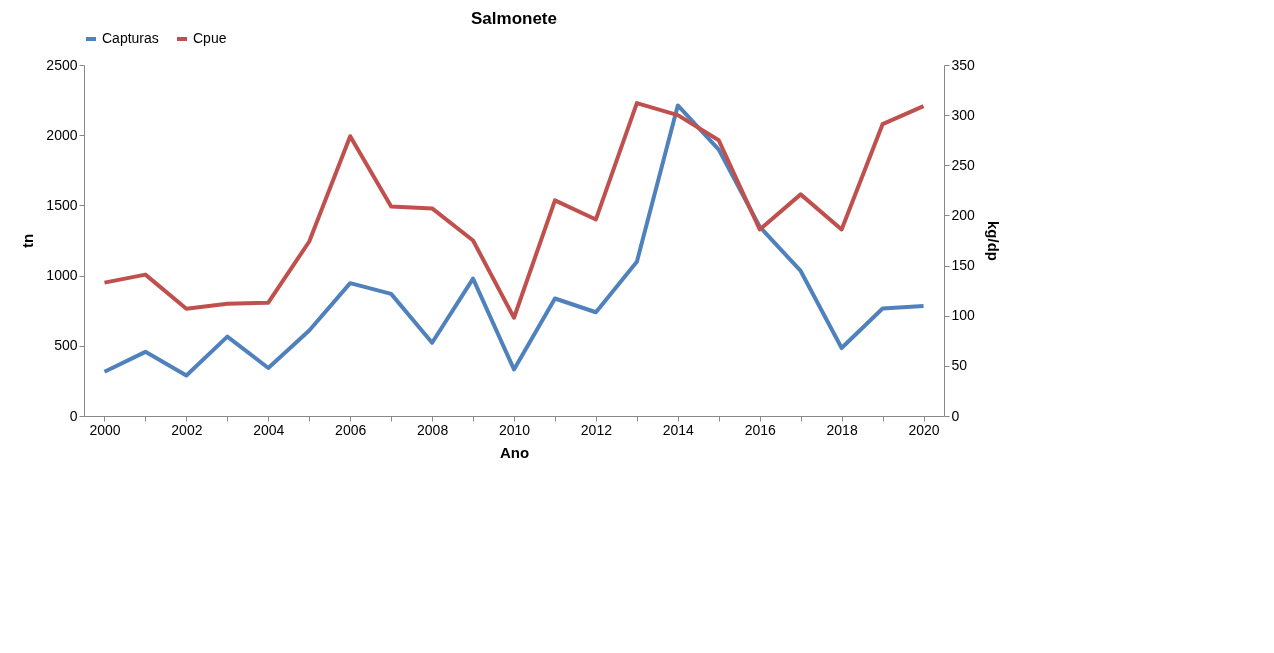 This screenshot has width=1274, height=653. I want to click on y-tick-label: 2500, so click(62, 64).